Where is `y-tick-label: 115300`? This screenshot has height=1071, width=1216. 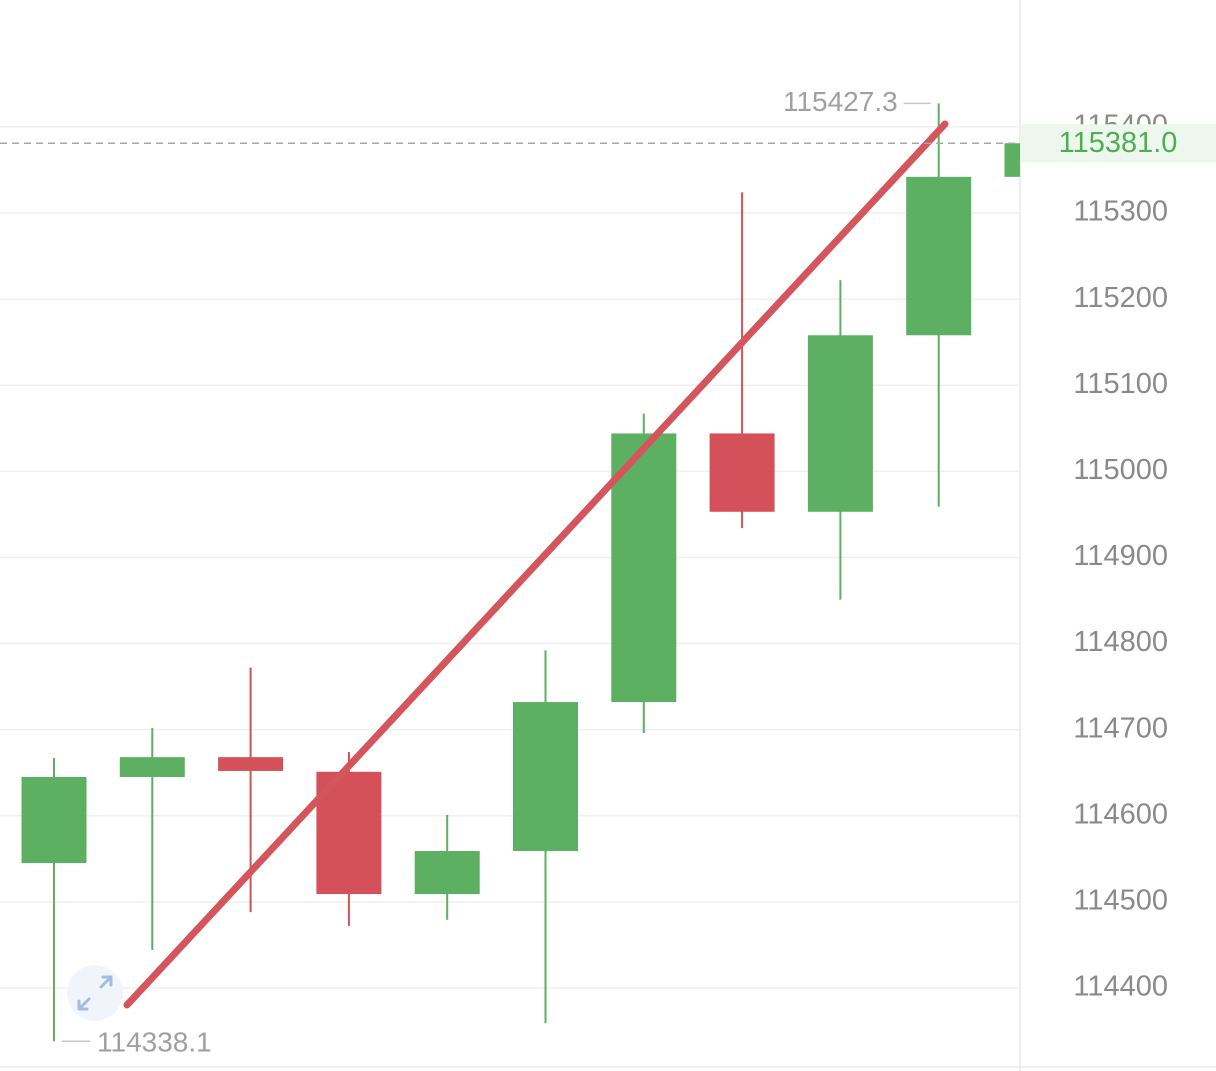
y-tick-label: 115300 is located at coordinates (1120, 212).